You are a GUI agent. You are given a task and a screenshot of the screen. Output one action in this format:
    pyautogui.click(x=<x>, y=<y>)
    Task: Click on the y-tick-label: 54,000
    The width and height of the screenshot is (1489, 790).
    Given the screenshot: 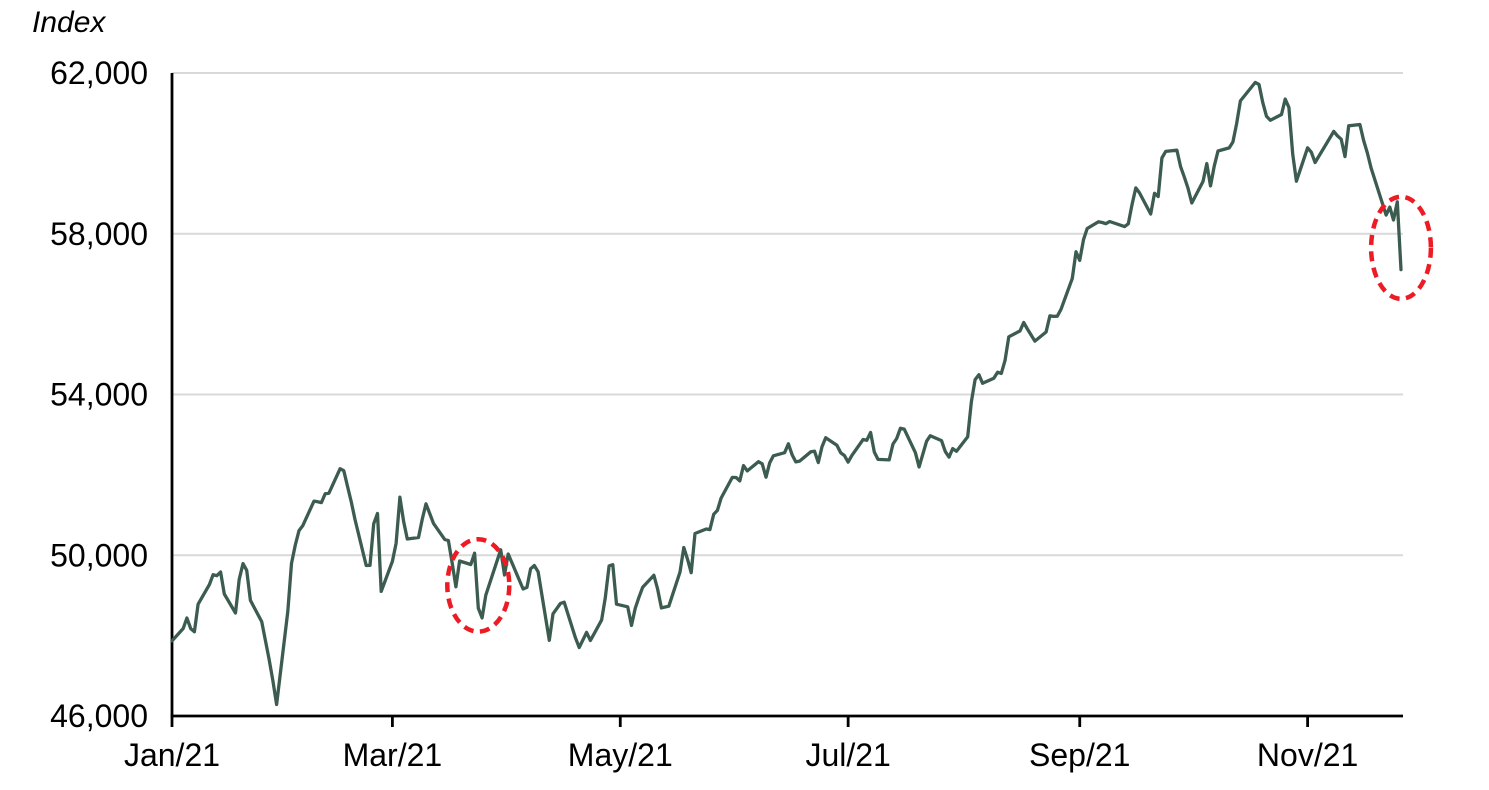 What is the action you would take?
    pyautogui.click(x=99, y=395)
    